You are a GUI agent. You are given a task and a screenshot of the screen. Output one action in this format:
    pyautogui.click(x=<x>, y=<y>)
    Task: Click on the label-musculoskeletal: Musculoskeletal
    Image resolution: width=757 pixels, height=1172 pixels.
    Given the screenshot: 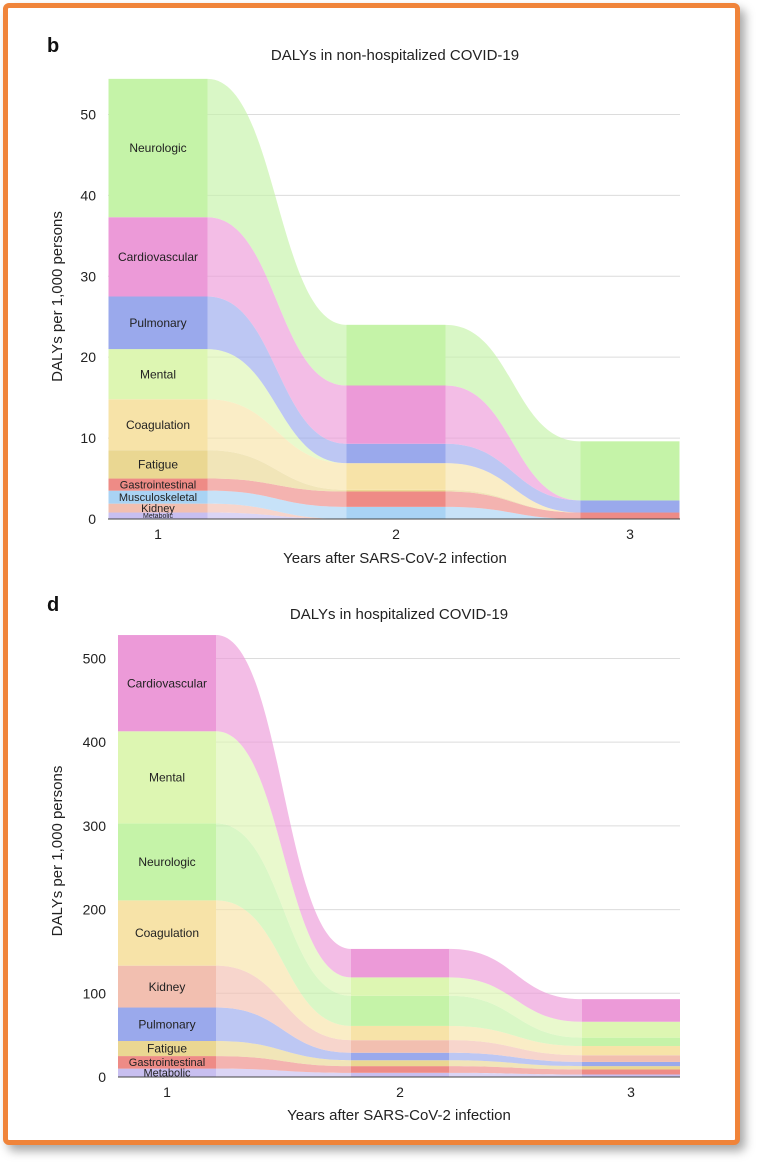 What is the action you would take?
    pyautogui.click(x=158, y=498)
    